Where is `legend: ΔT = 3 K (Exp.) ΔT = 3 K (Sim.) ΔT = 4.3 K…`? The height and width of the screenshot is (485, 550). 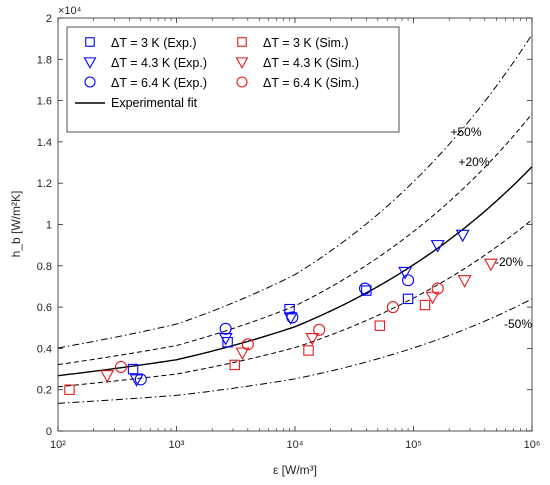
legend: ΔT = 3 K (Exp.) ΔT = 3 K (Sim.) ΔT = 4.3 K… is located at coordinates (233, 79).